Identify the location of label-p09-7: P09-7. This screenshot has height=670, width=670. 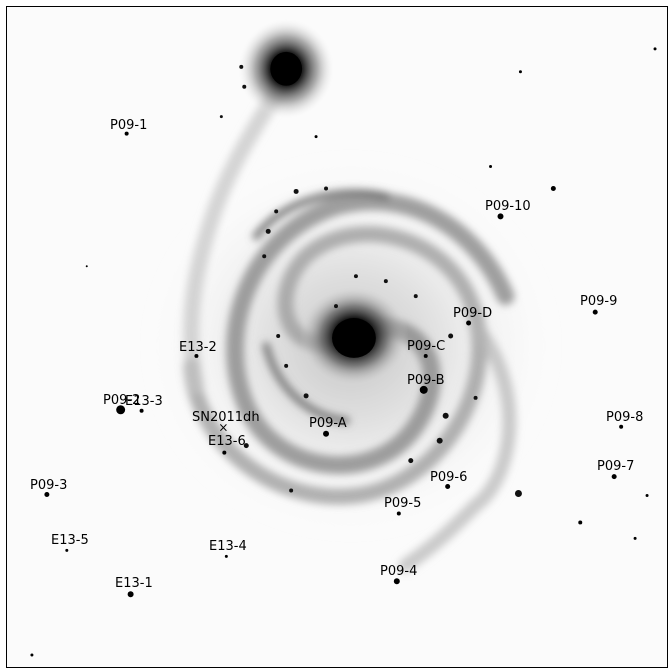
(615, 466).